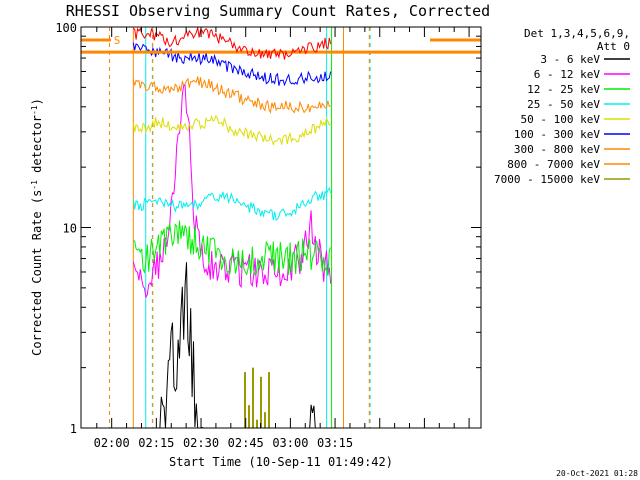 This screenshot has height=480, width=640. I want to click on y-tick-label: 100, so click(66, 28).